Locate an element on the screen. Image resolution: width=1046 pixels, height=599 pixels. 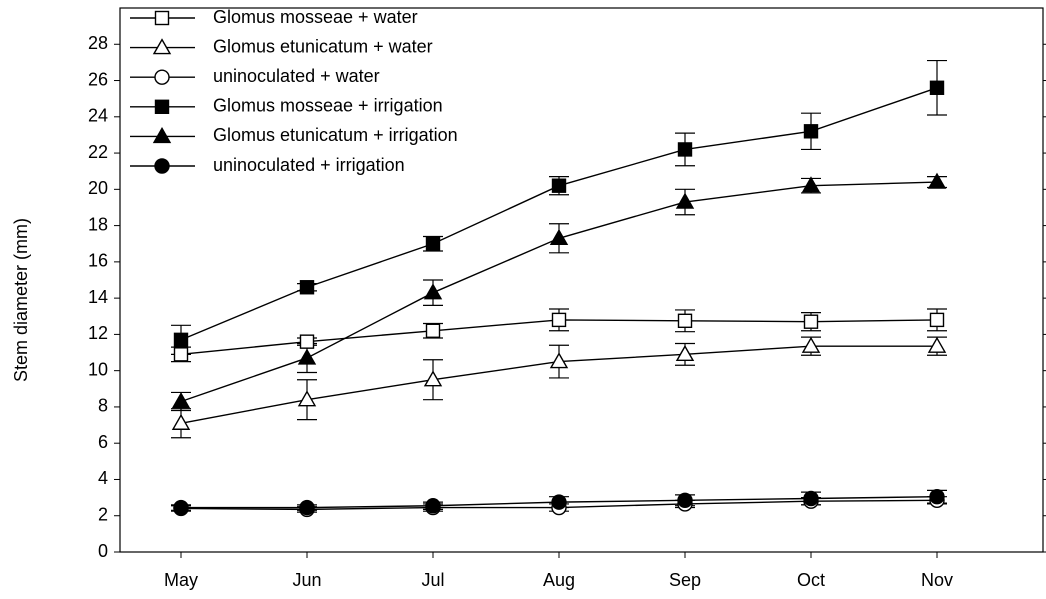
y-tick-label: 20 is located at coordinates (98, 188).